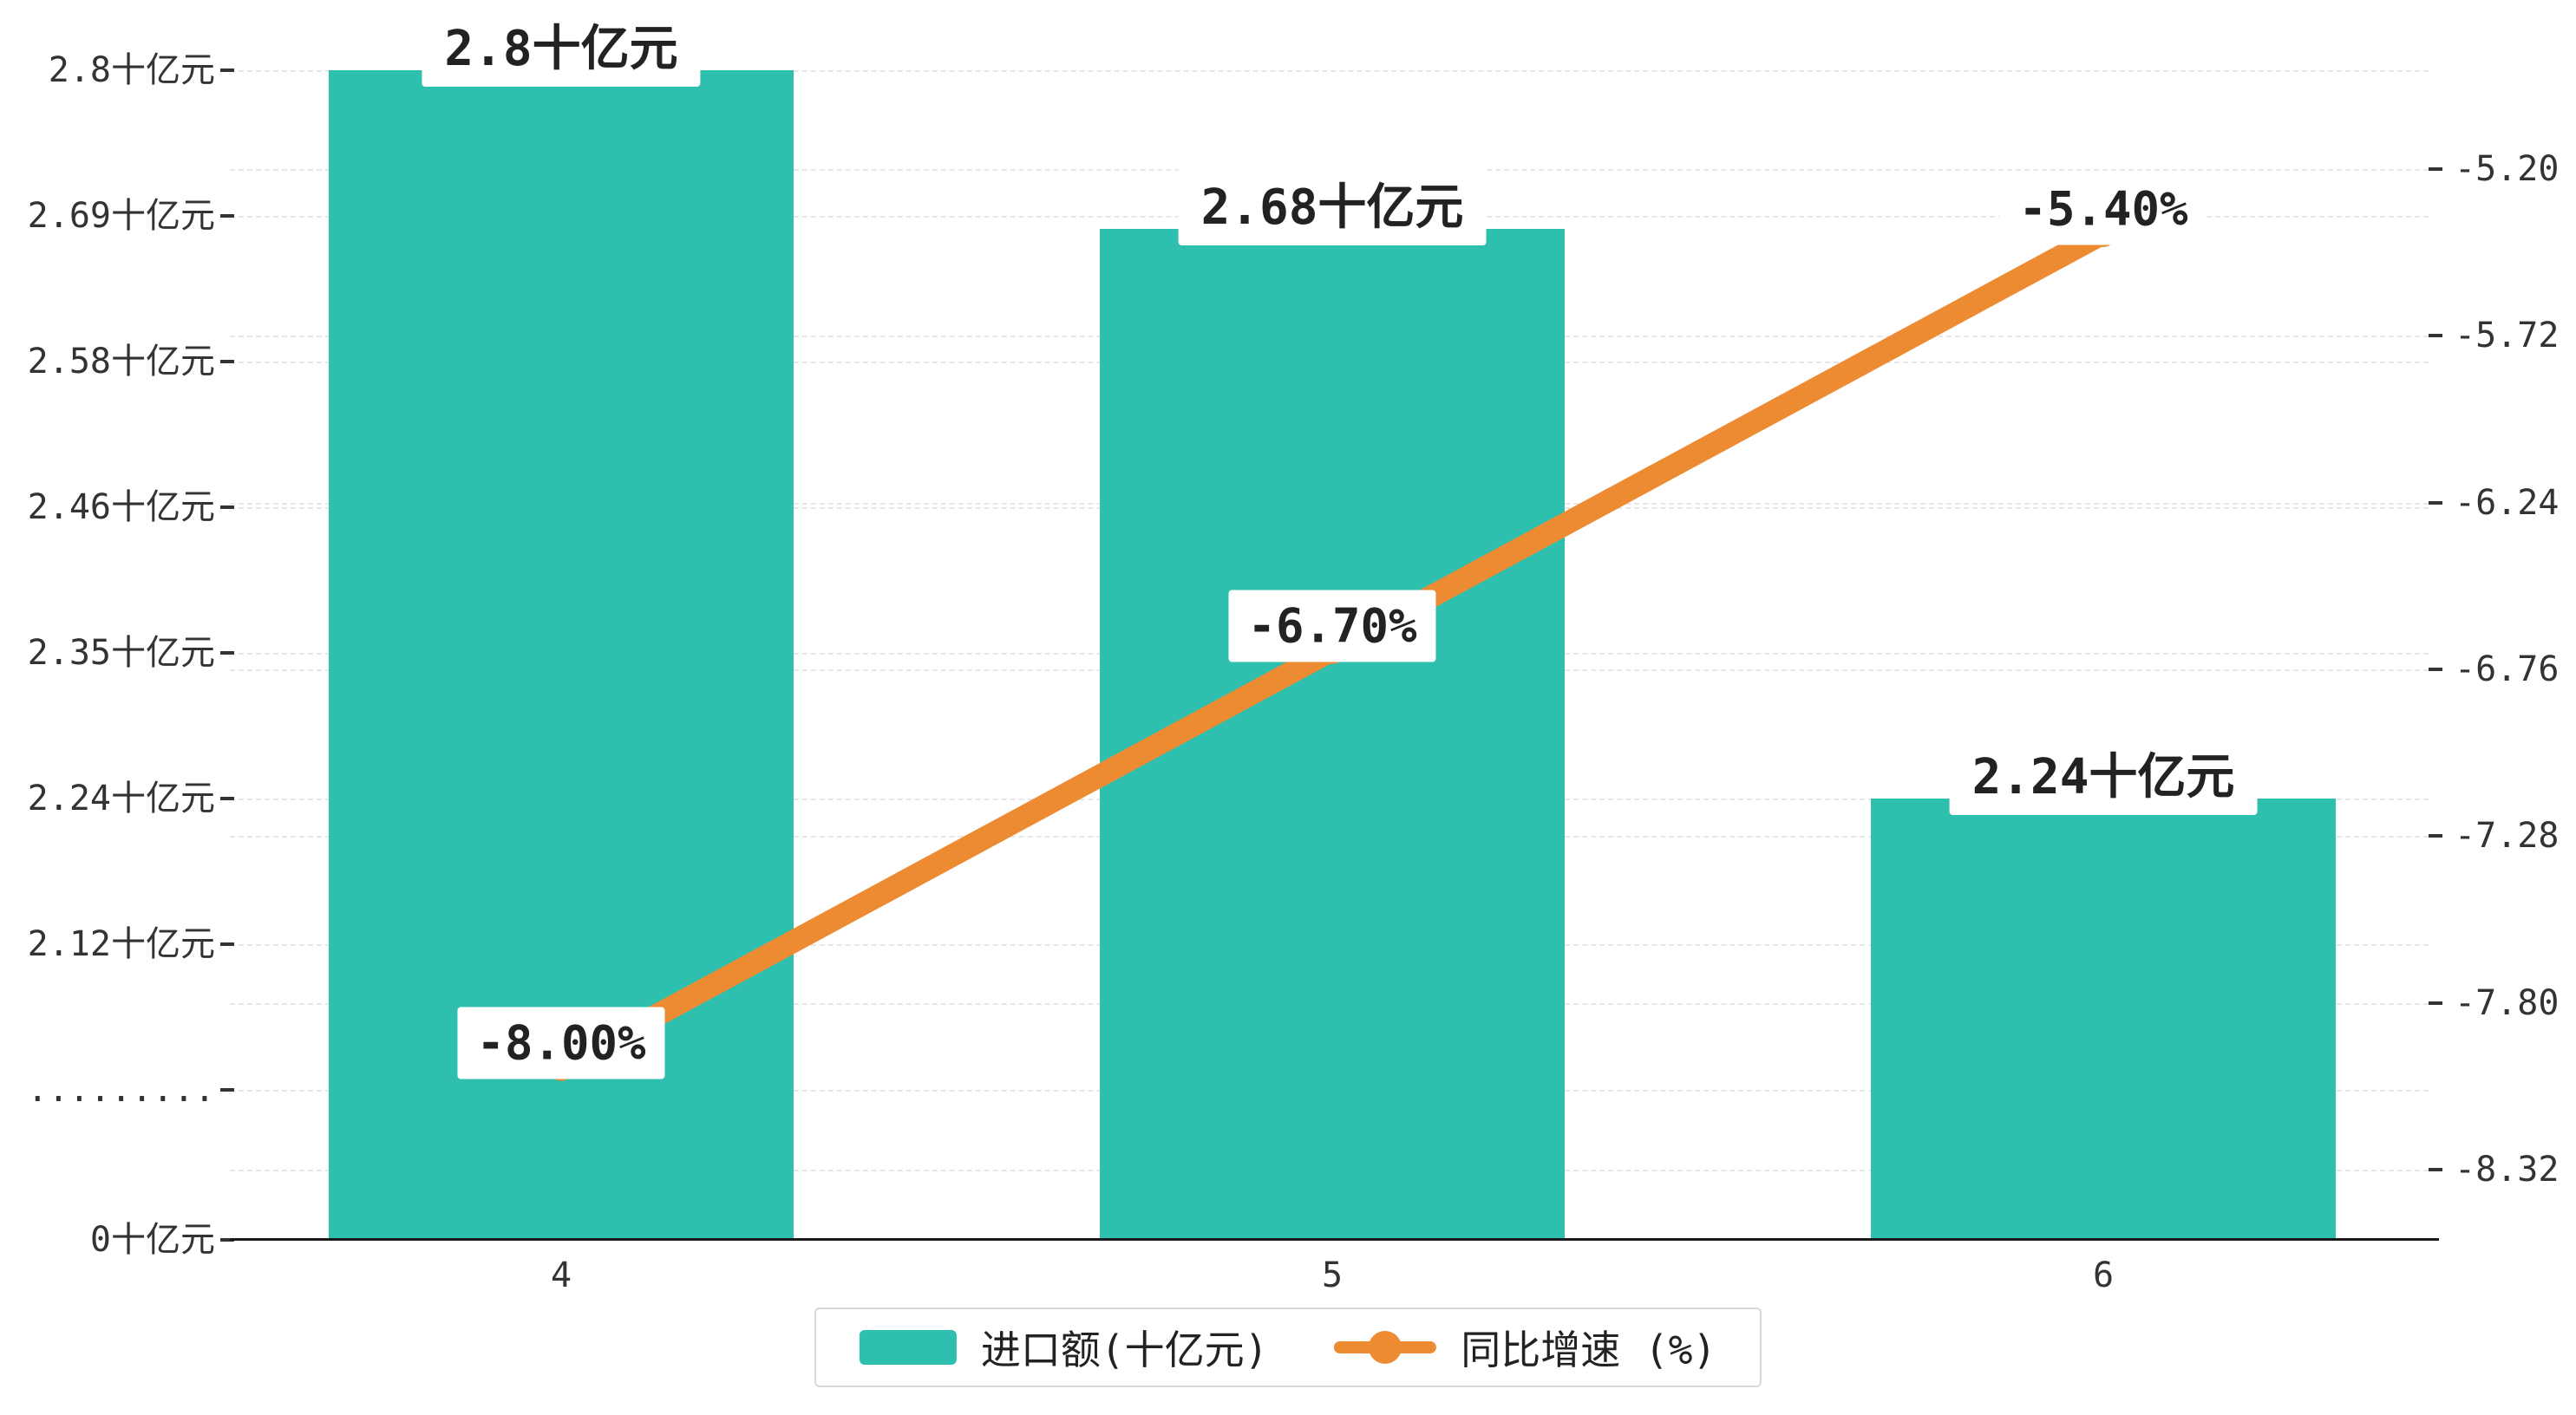  I want to click on bar-value-label: 2.68十亿元, so click(1332, 203).